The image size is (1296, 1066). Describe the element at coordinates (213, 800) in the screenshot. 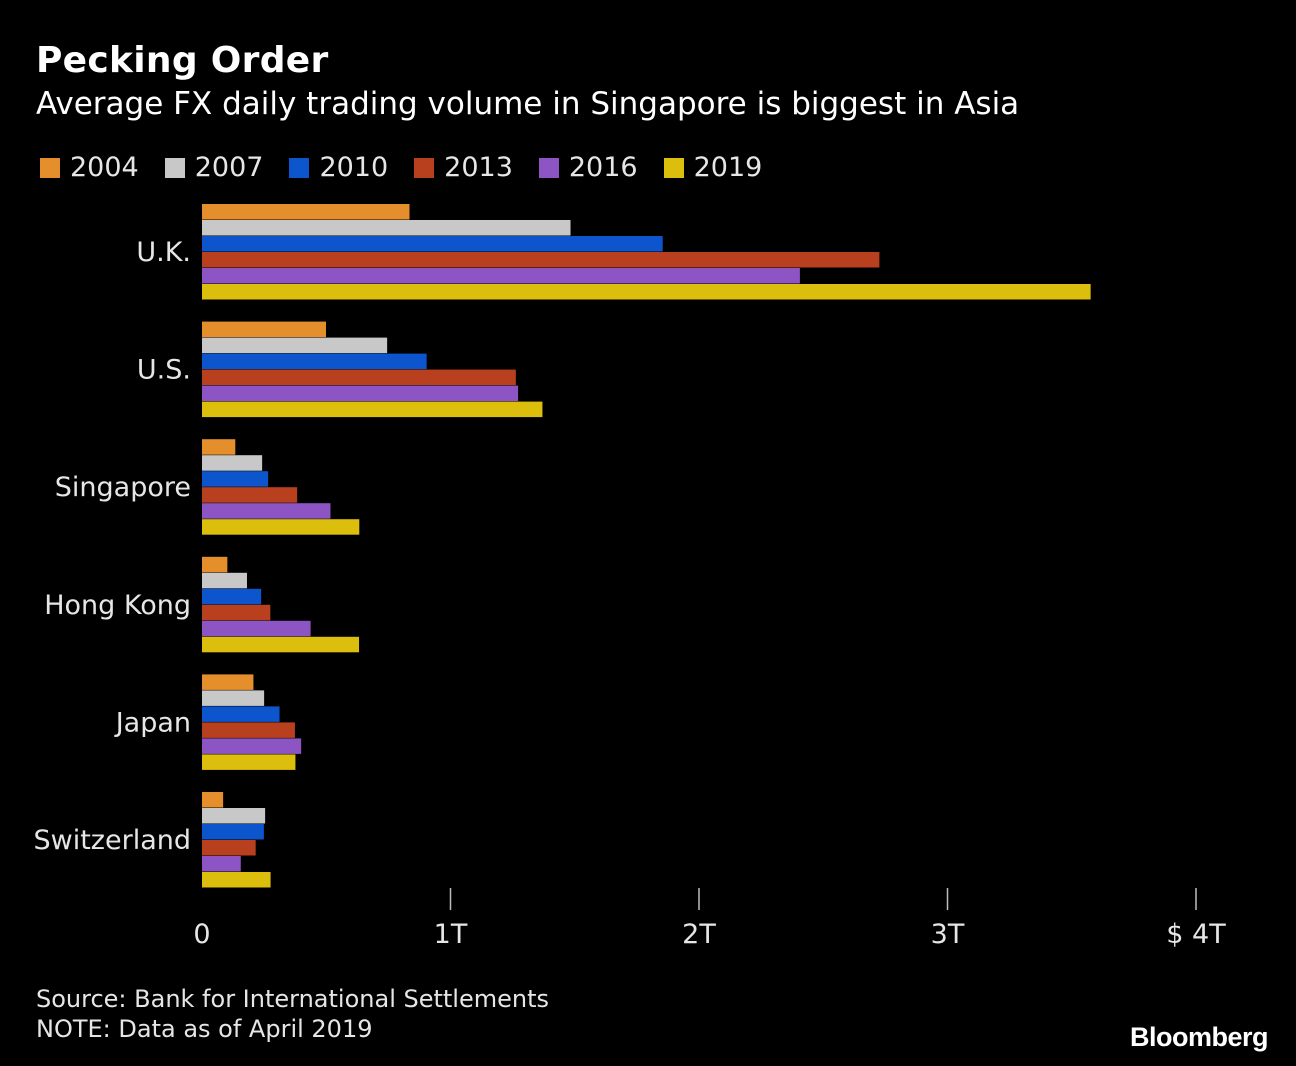

I see `bar-switzerland-2004` at that location.